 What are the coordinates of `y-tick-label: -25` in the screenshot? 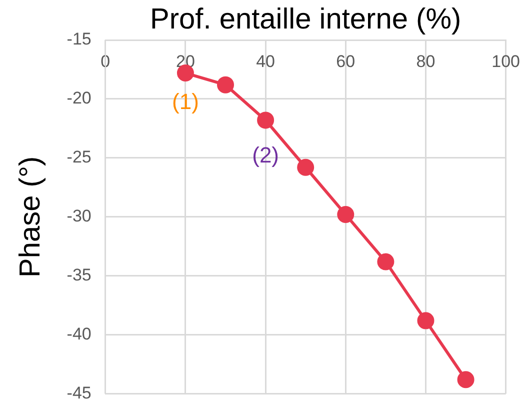 It's located at (79, 157).